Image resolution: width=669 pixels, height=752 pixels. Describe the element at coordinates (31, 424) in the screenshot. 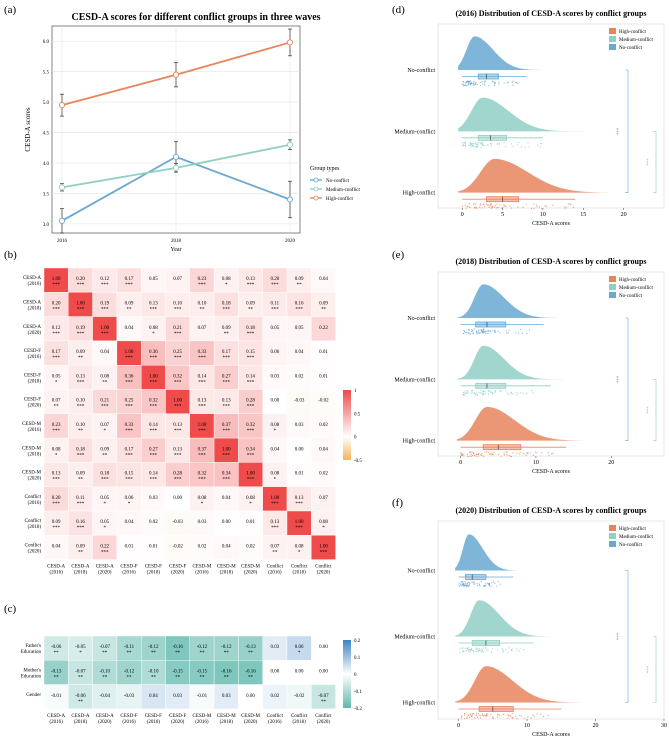

I see `row-label: CESD-M` at that location.